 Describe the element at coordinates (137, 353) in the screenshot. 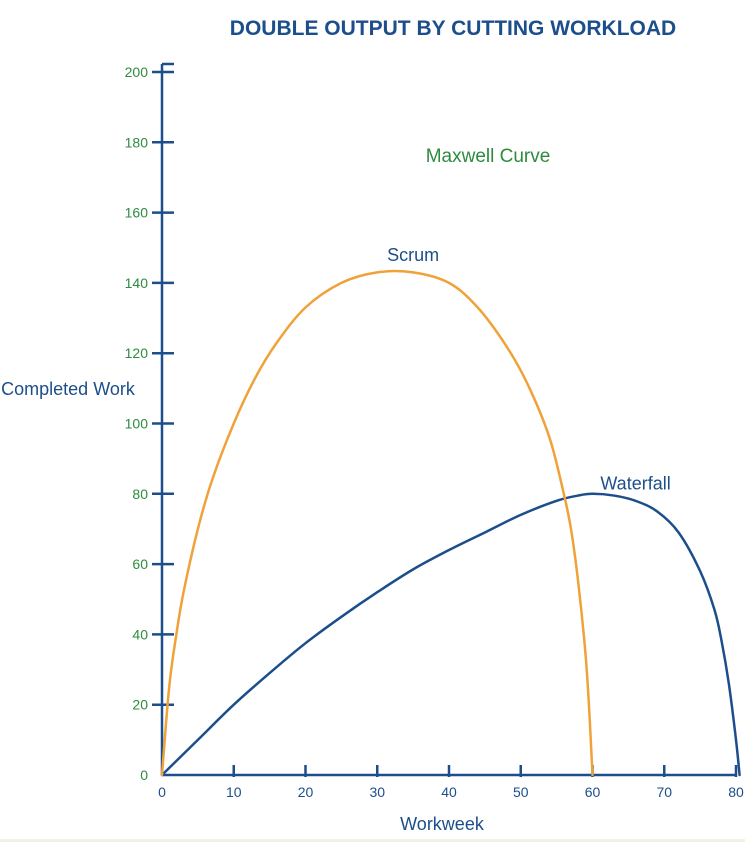

I see `y-tick-label: 120` at that location.